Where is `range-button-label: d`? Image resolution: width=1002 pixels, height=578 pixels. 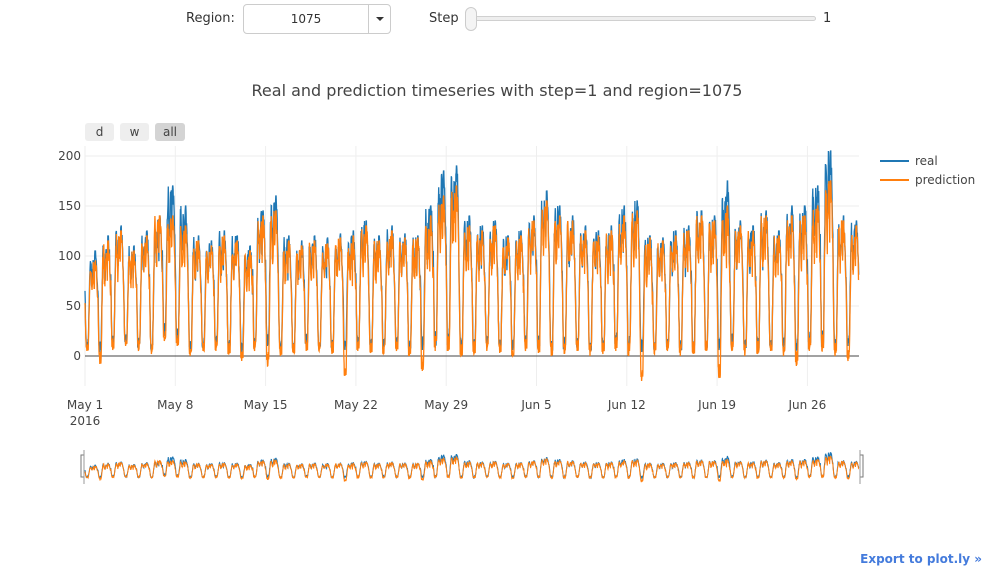
range-button-label: d is located at coordinates (100, 132).